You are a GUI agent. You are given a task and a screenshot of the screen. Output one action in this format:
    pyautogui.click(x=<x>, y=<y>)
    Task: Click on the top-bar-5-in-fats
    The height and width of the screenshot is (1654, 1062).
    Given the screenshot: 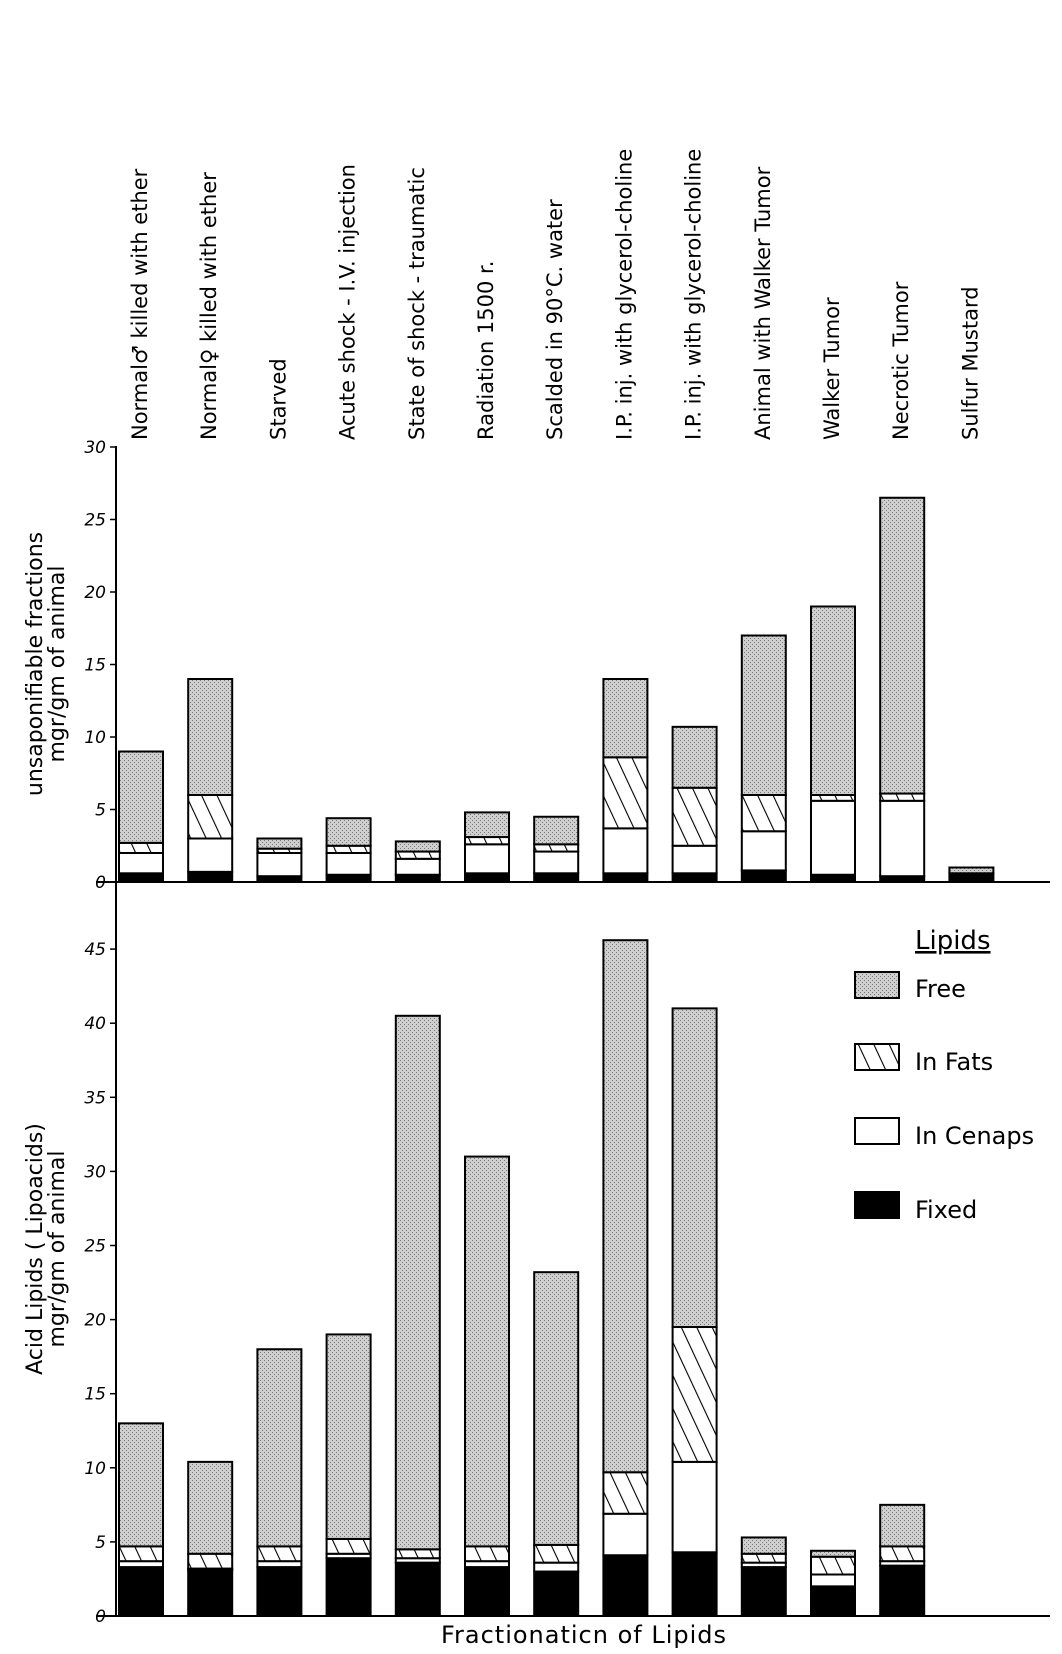 What is the action you would take?
    pyautogui.click(x=417, y=855)
    